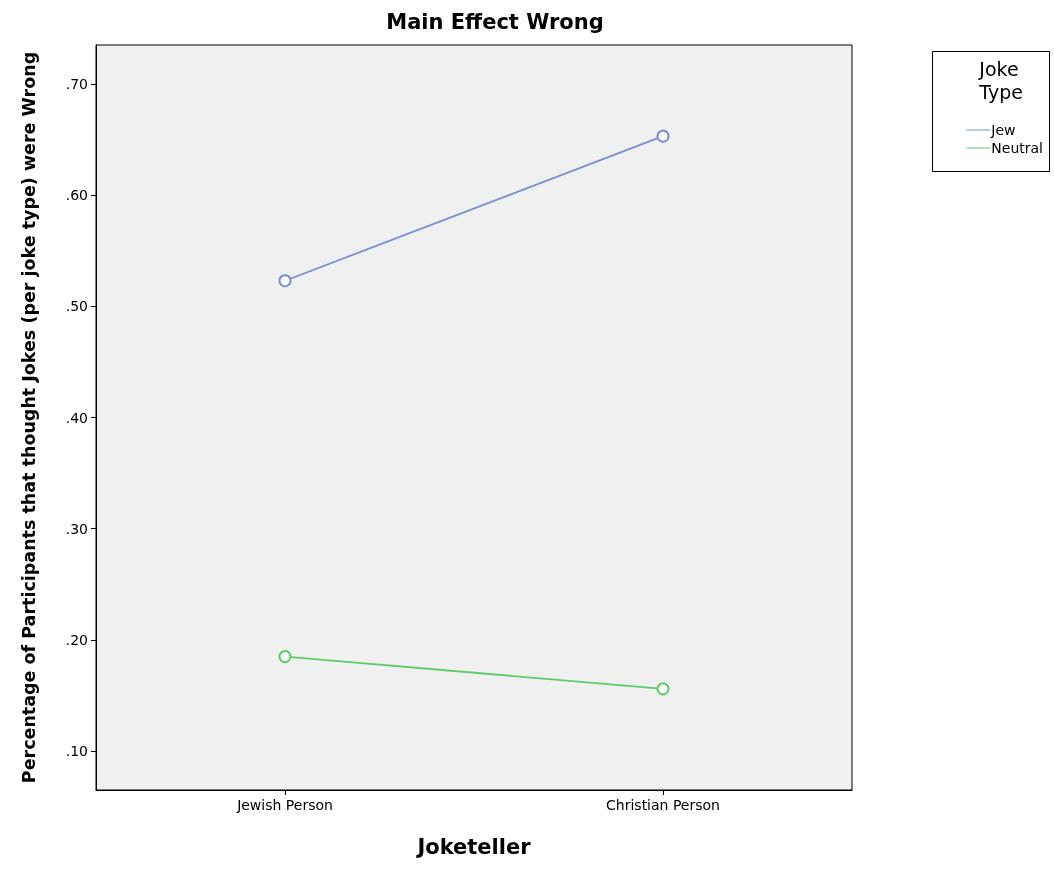 The width and height of the screenshot is (1054, 874). What do you see at coordinates (1003, 130) in the screenshot?
I see `legend-label: Jew` at bounding box center [1003, 130].